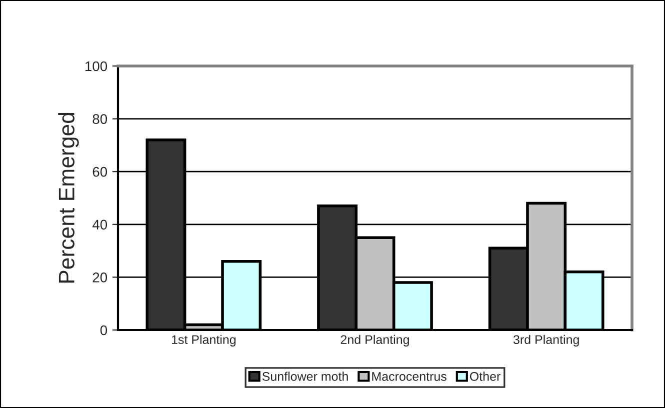 The image size is (665, 408). I want to click on legend-label: Sunflower moth, so click(305, 376).